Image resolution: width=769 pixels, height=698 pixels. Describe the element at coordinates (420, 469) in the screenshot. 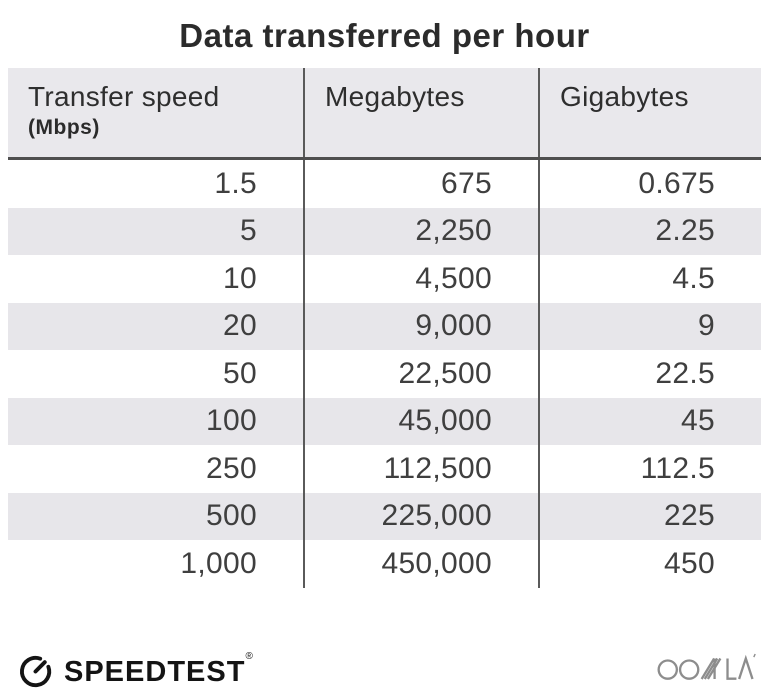

I see `table-cell: 112,500` at that location.